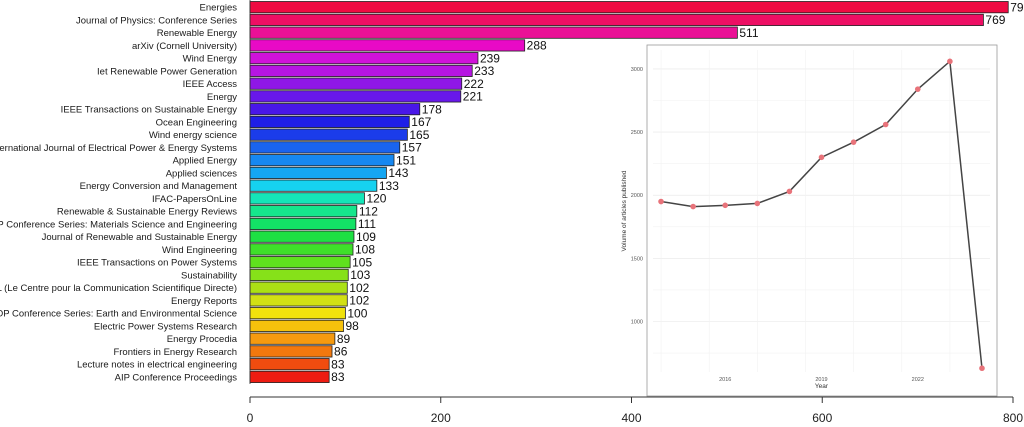 This screenshot has height=427, width=1024. Describe the element at coordinates (748, 33) in the screenshot. I see `bar-value-label: 511` at that location.